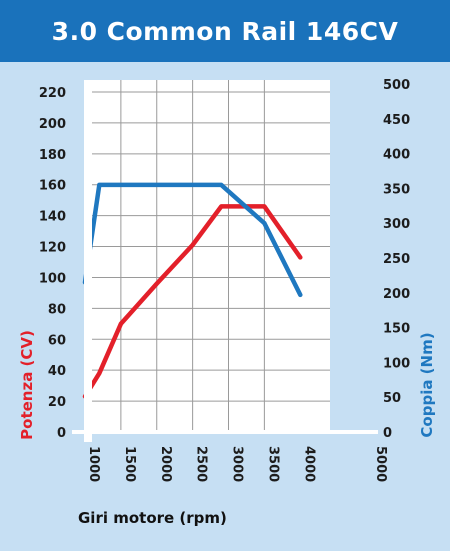 This screenshot has height=551, width=450. Describe the element at coordinates (52, 93) in the screenshot. I see `y-left-tick-label: 220` at that location.